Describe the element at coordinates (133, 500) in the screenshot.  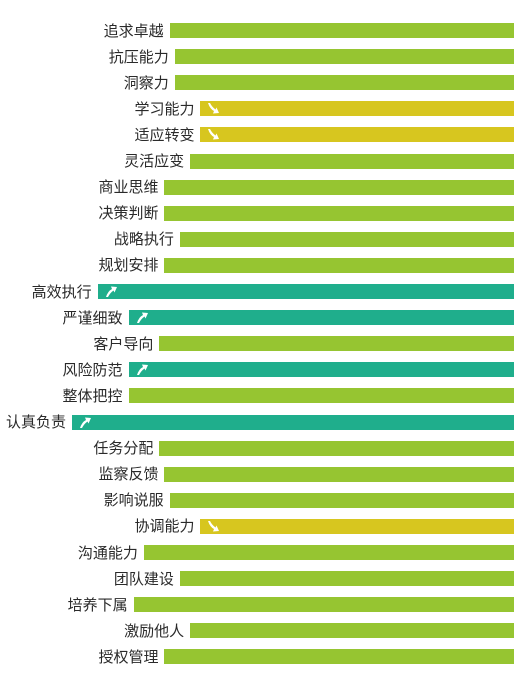
I see `category-label: 影响说服` at that location.